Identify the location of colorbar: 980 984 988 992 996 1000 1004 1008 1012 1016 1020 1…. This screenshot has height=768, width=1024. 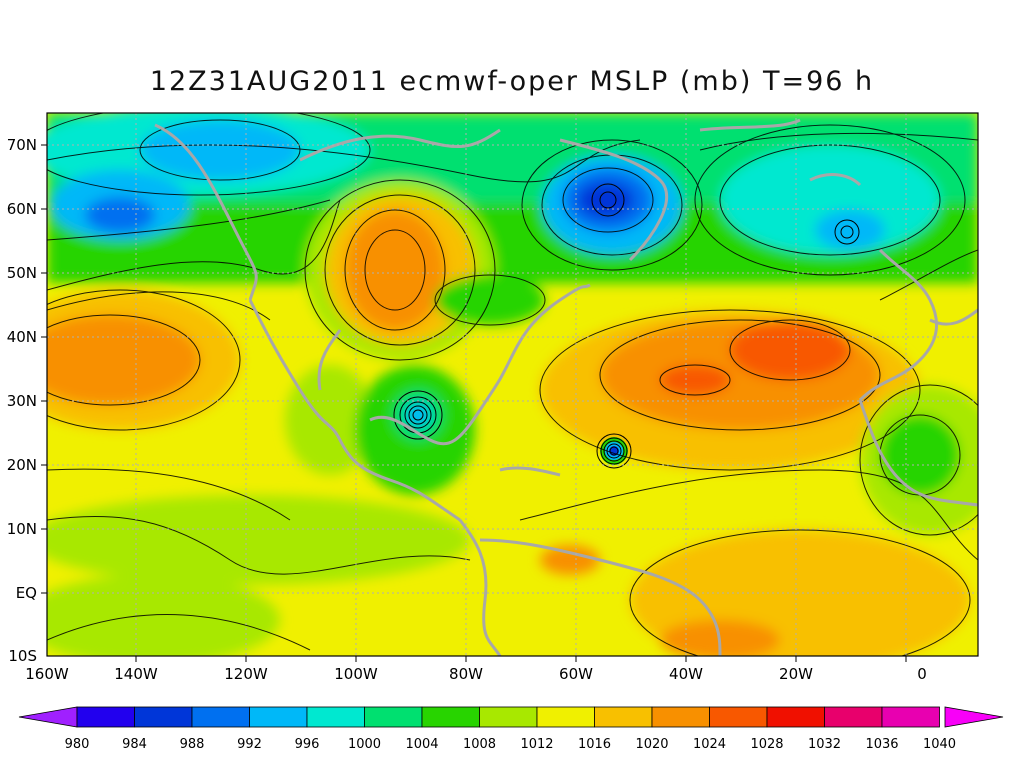
(511, 729).